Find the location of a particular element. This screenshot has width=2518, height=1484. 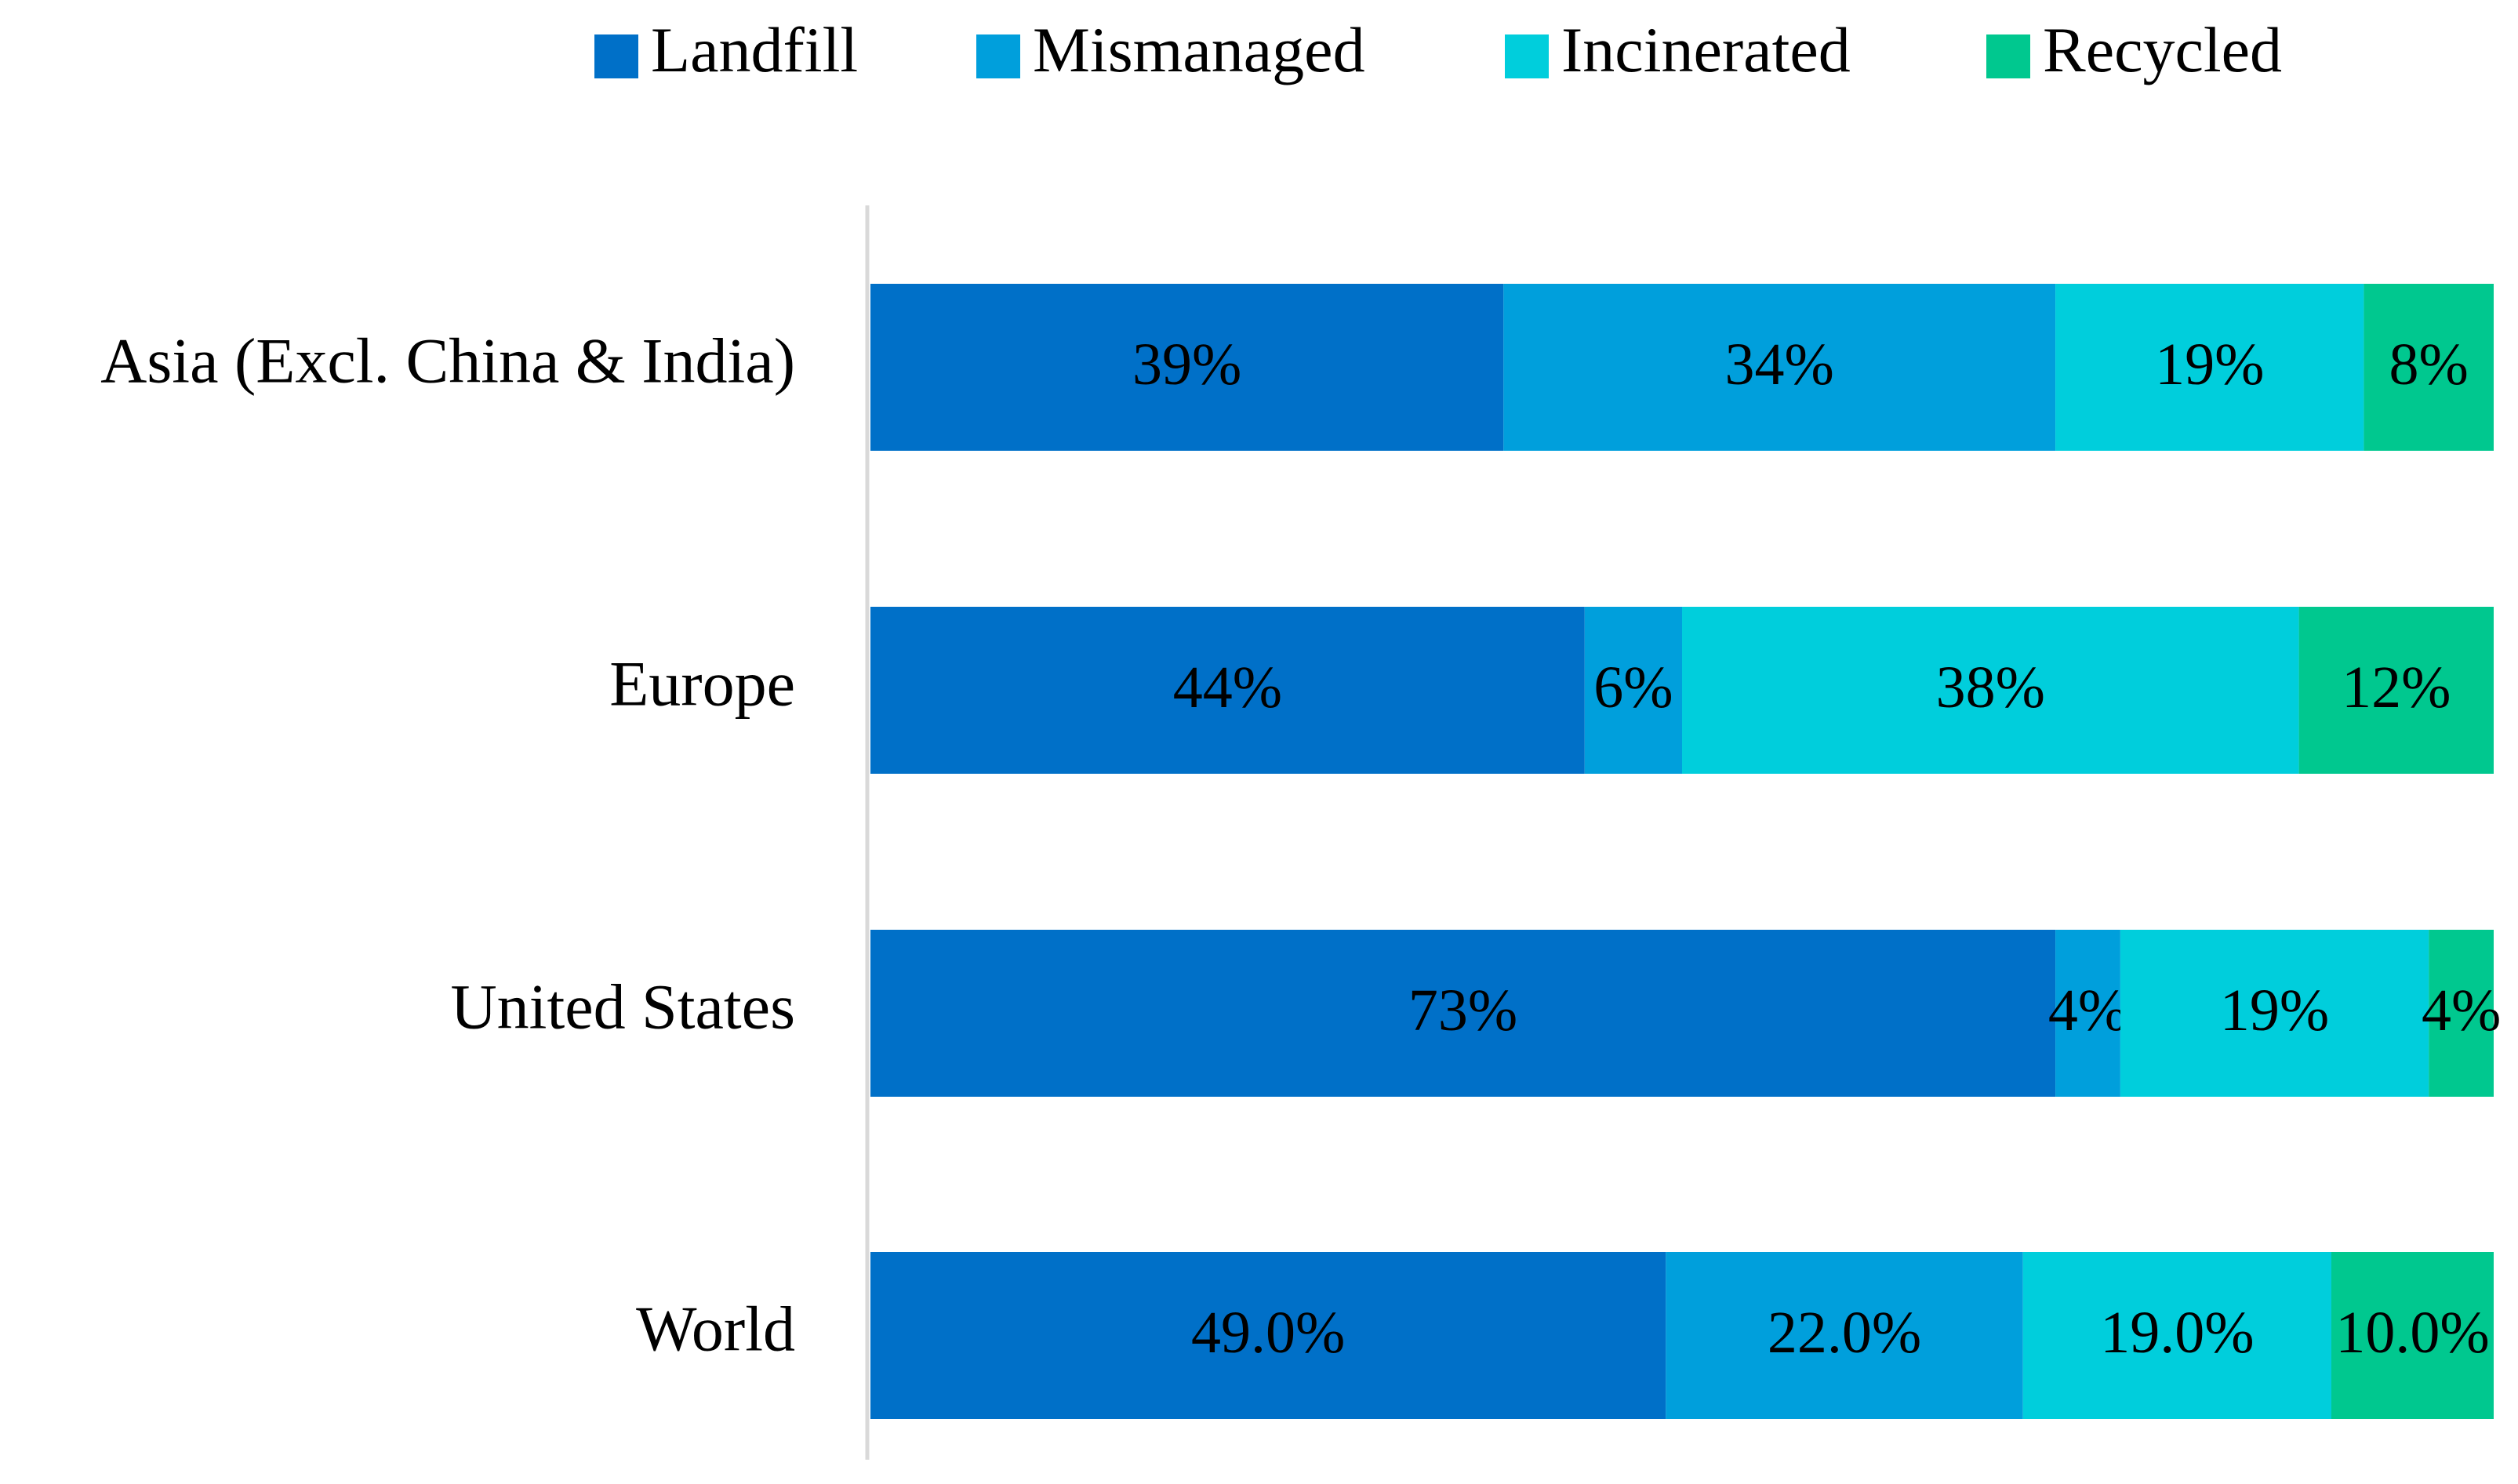

value-label: 6% is located at coordinates (1633, 687).